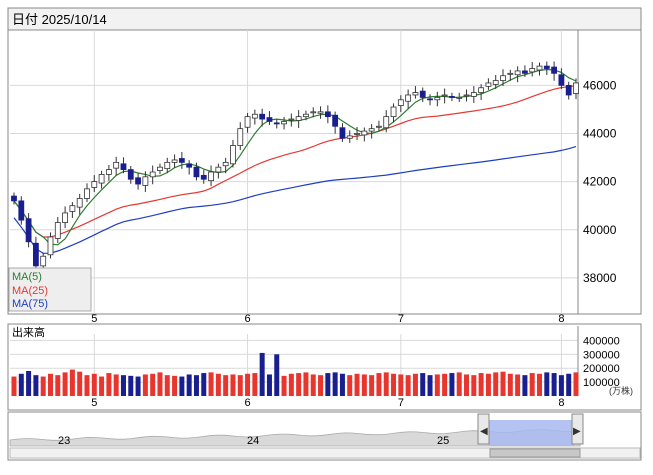 Image resolution: width=653 pixels, height=475 pixels. What do you see at coordinates (324, 19) in the screenshot?
I see `header-bar` at bounding box center [324, 19].